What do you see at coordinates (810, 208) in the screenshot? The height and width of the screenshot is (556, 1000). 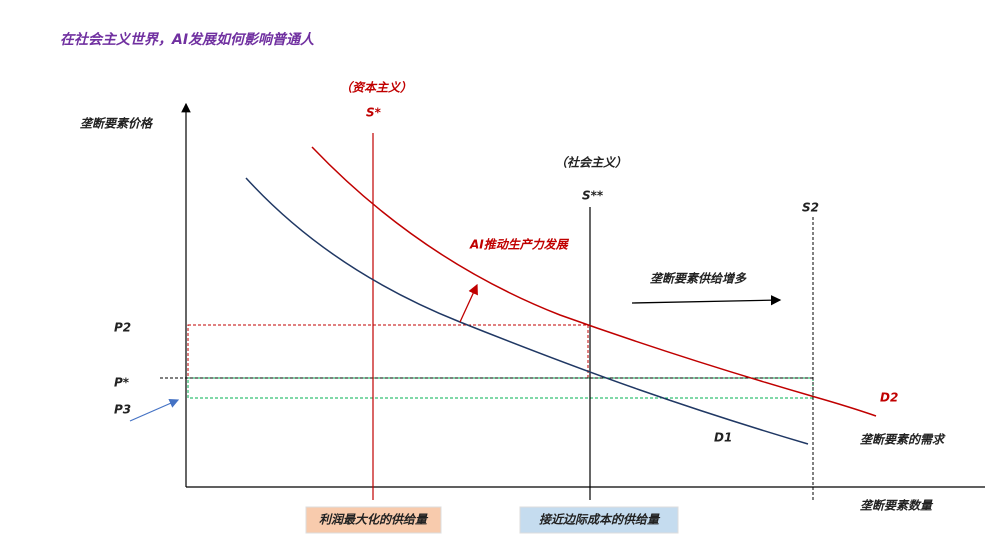 I see `s2-label: S2` at bounding box center [810, 208].